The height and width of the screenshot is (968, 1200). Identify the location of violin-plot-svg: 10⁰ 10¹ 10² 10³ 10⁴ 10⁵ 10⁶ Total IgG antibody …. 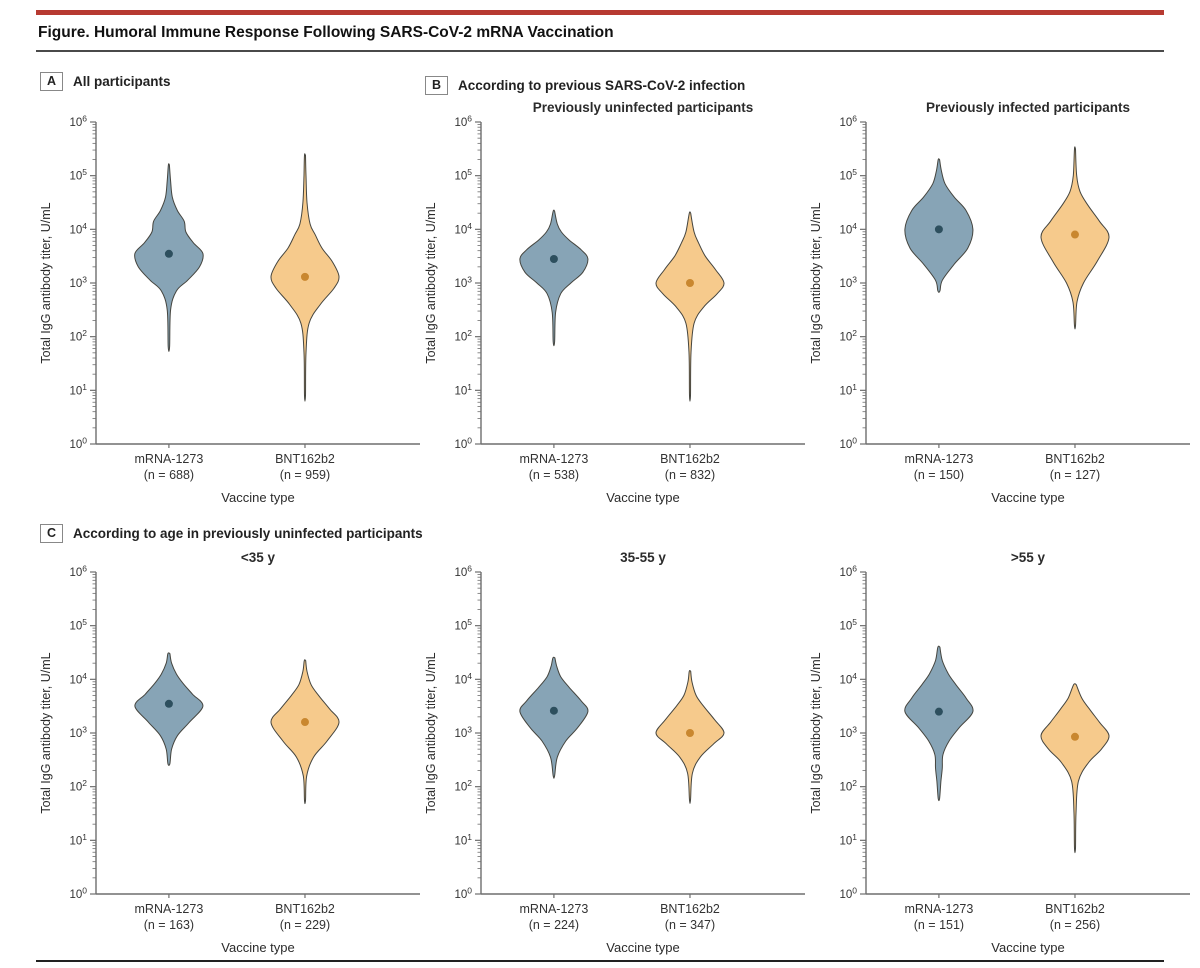
(229, 309).